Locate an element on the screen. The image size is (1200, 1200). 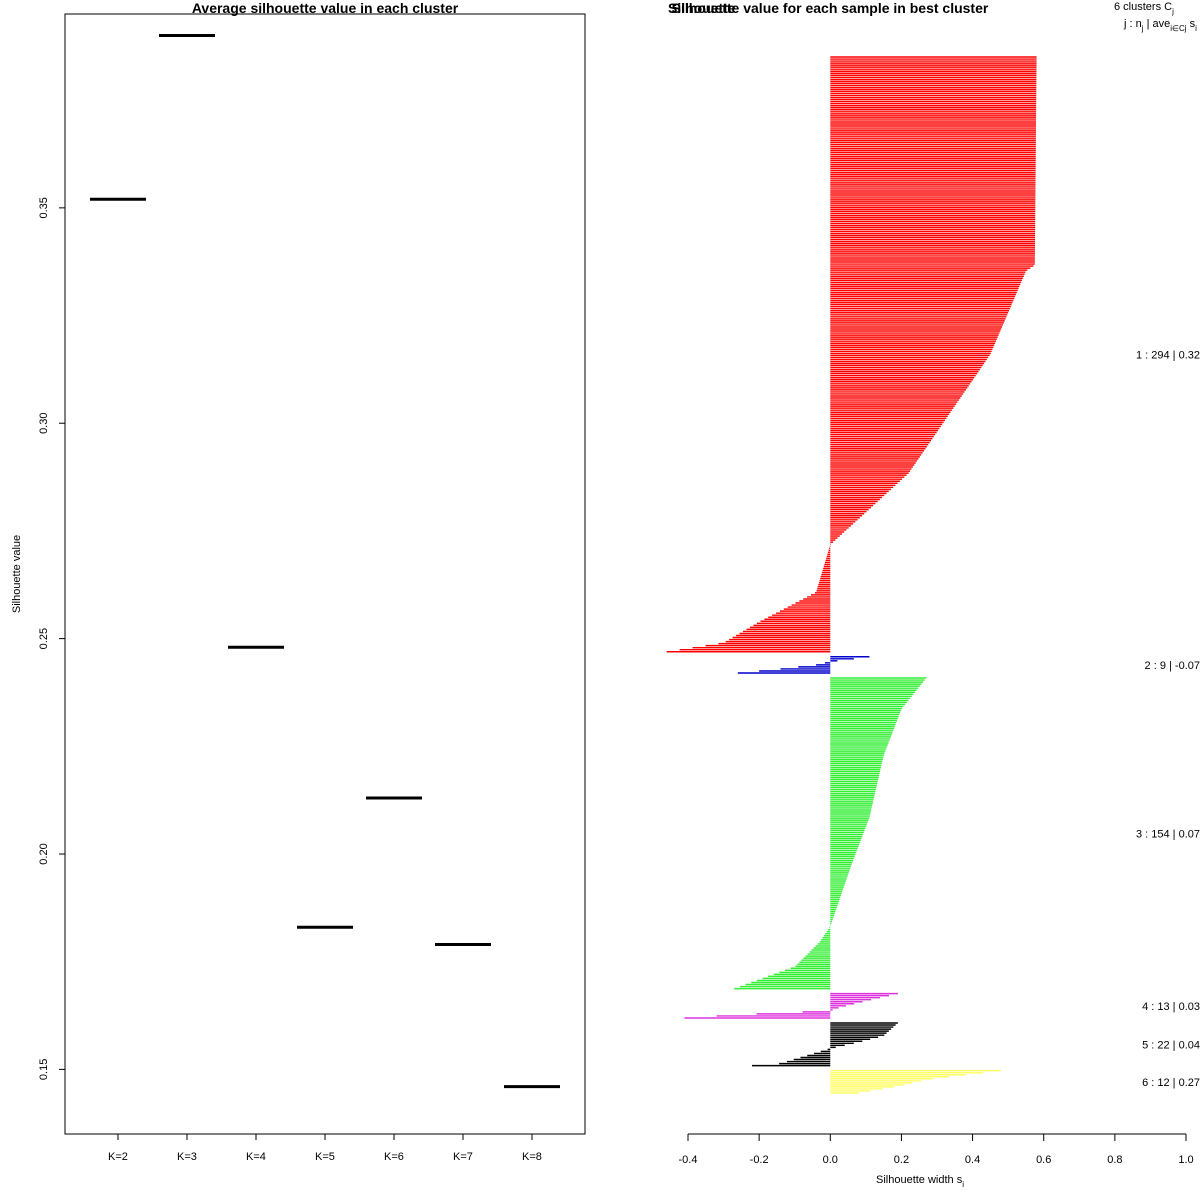
cluster-6-bars is located at coordinates (916, 1081).